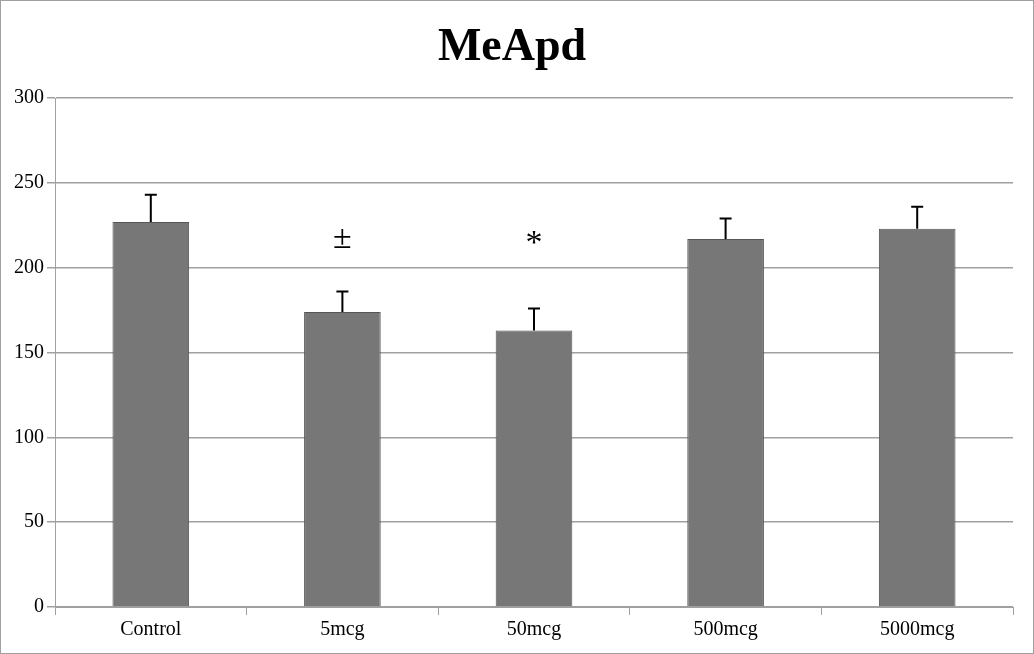 This screenshot has height=654, width=1034. Describe the element at coordinates (534, 242) in the screenshot. I see `annotation: *` at that location.